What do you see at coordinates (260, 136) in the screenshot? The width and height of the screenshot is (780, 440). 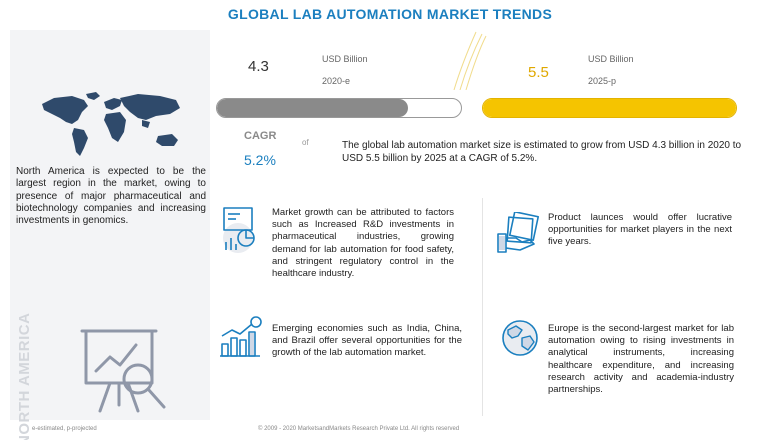 I see `cagr-label: CAGR` at bounding box center [260, 136].